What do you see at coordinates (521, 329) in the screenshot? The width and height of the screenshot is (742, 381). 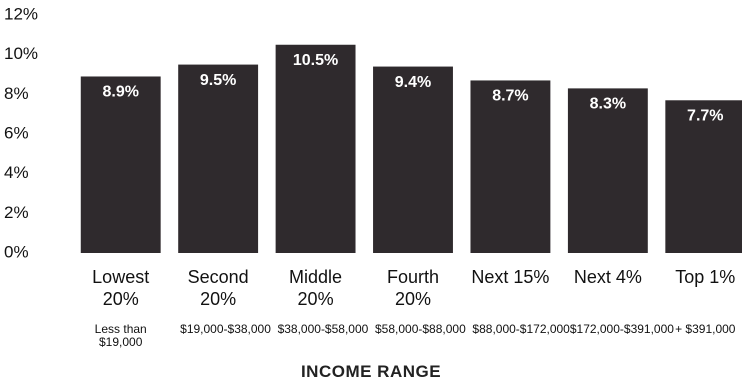 I see `income-range: $88,000-$172,000` at bounding box center [521, 329].